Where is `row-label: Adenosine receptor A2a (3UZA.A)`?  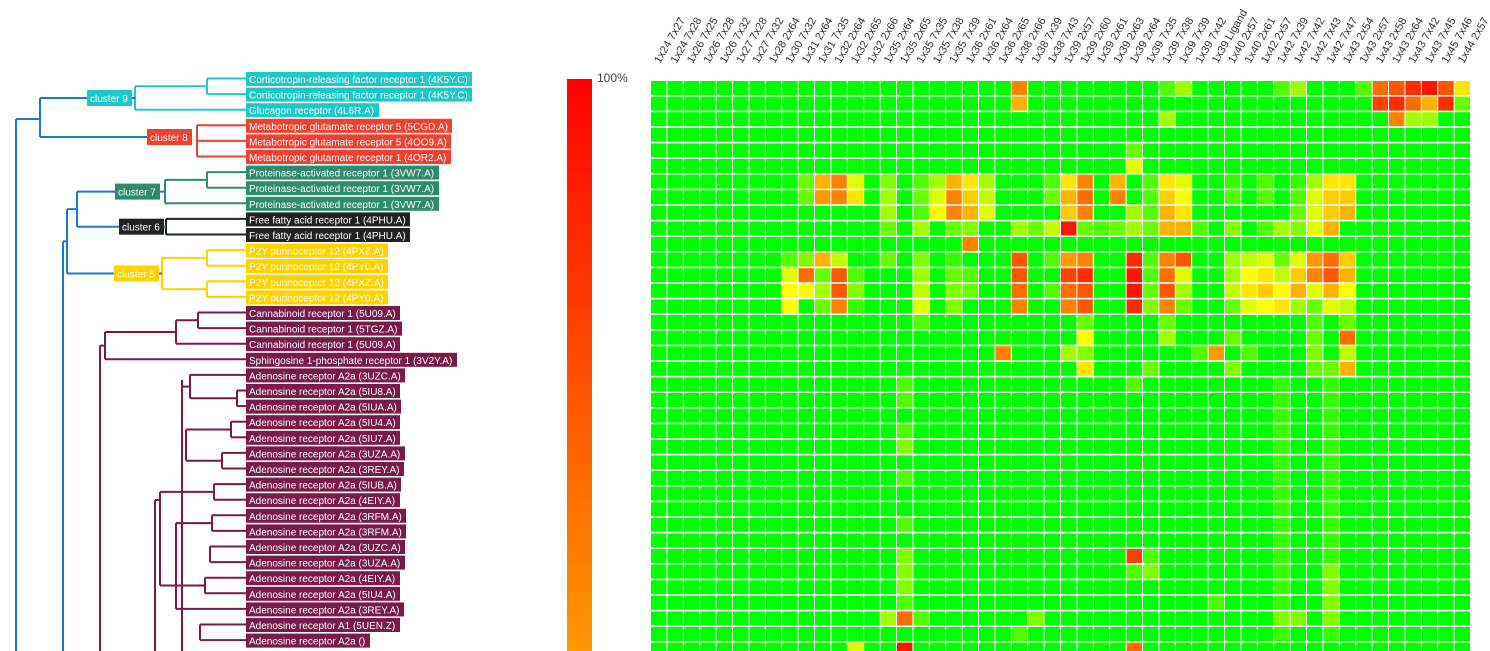
row-label: Adenosine receptor A2a (3UZA.A) is located at coordinates (325, 453).